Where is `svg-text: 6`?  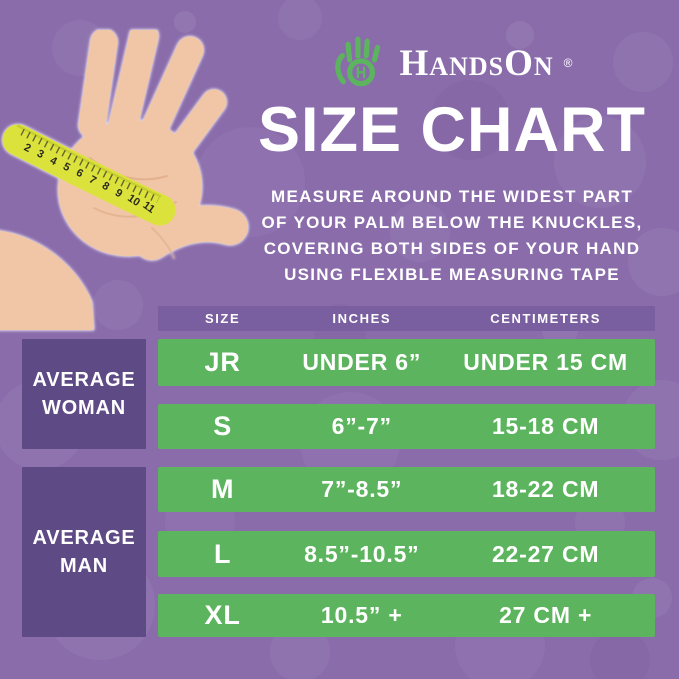
svg-text: 6 is located at coordinates (79, 173).